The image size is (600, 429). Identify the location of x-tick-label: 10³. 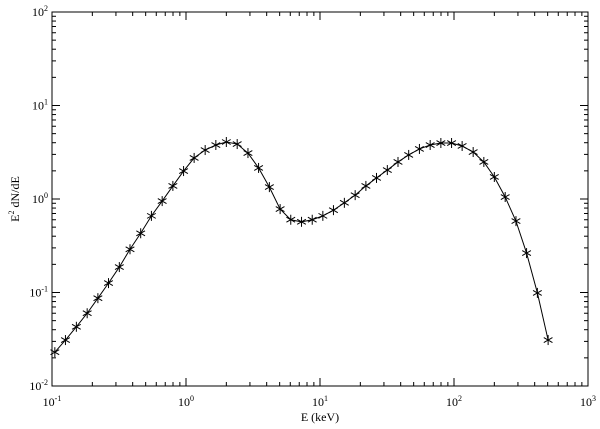
(588, 401).